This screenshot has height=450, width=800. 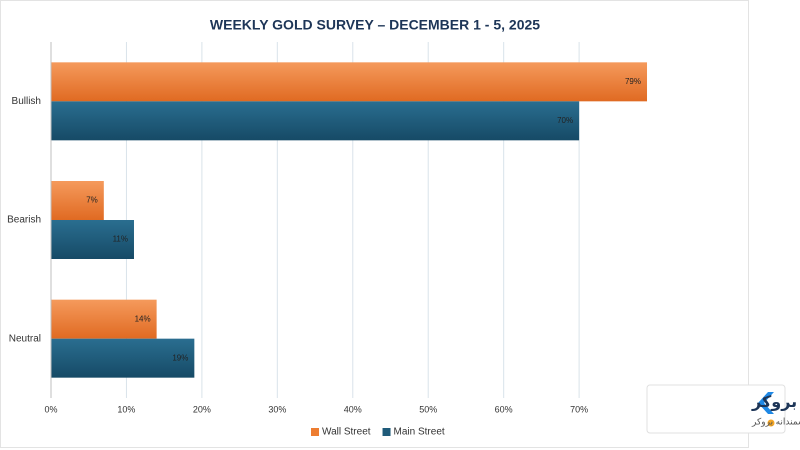 I want to click on x-tick-label: 70%, so click(x=579, y=409).